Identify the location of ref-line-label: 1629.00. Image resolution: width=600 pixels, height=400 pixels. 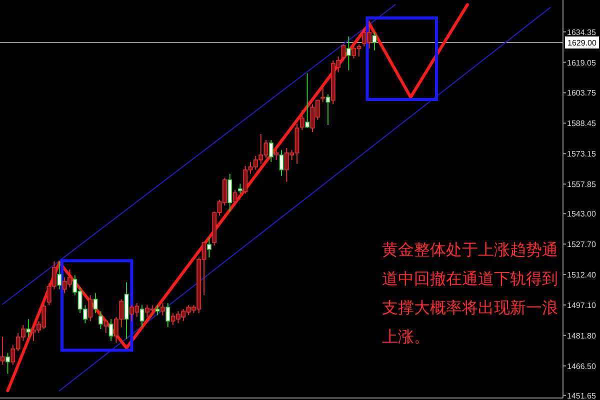
(583, 43).